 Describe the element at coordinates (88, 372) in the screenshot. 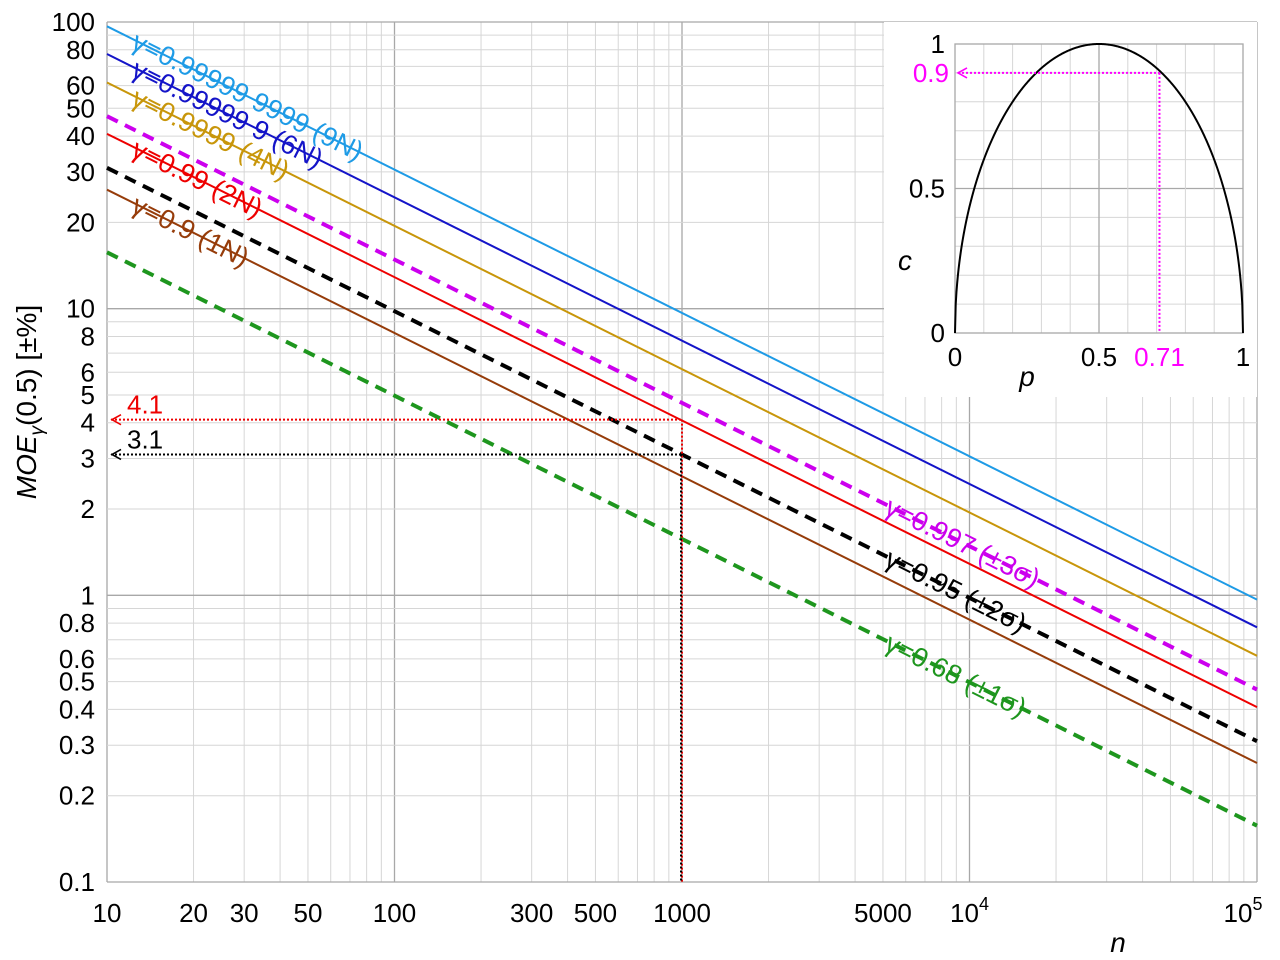

I see `y-tick-label: 6` at that location.